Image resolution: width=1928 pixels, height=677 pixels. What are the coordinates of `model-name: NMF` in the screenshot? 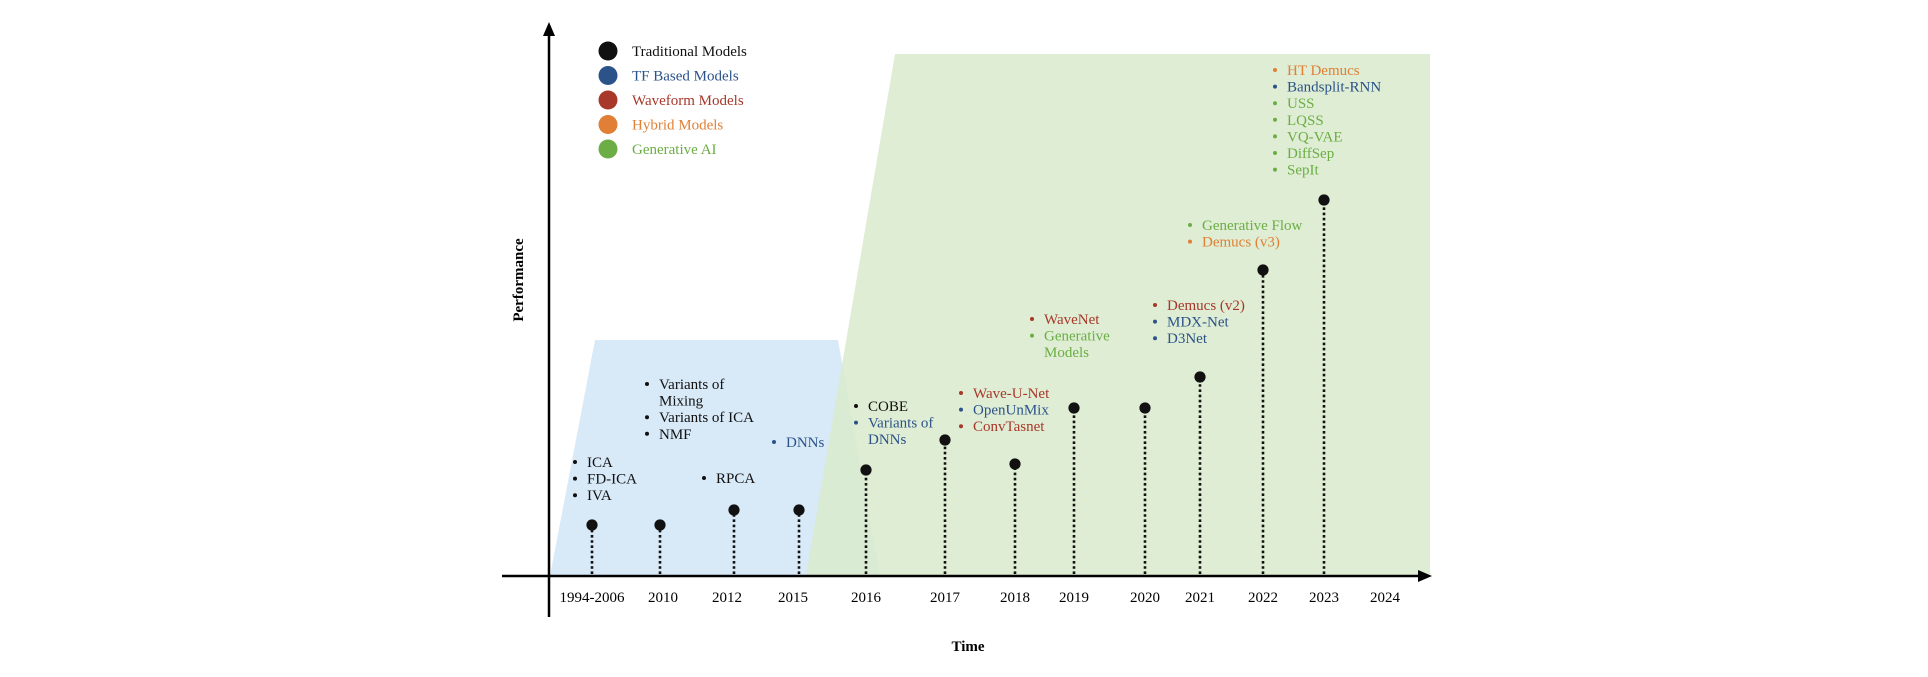 It's located at (675, 435).